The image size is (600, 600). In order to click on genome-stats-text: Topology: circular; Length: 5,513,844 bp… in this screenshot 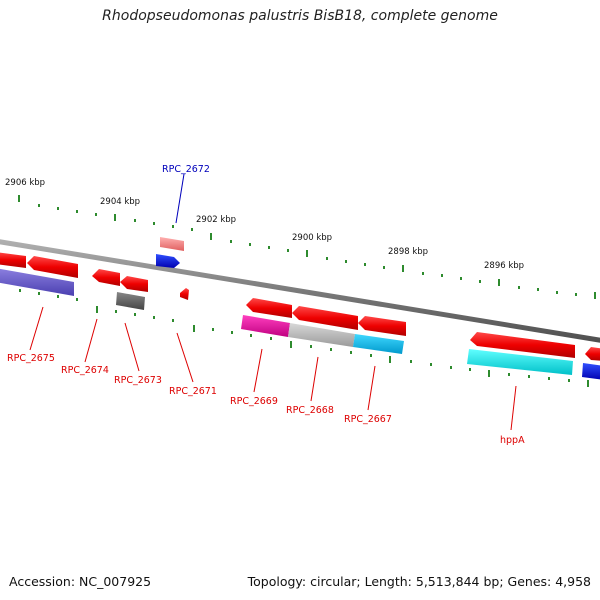, I will do `click(419, 581)`.